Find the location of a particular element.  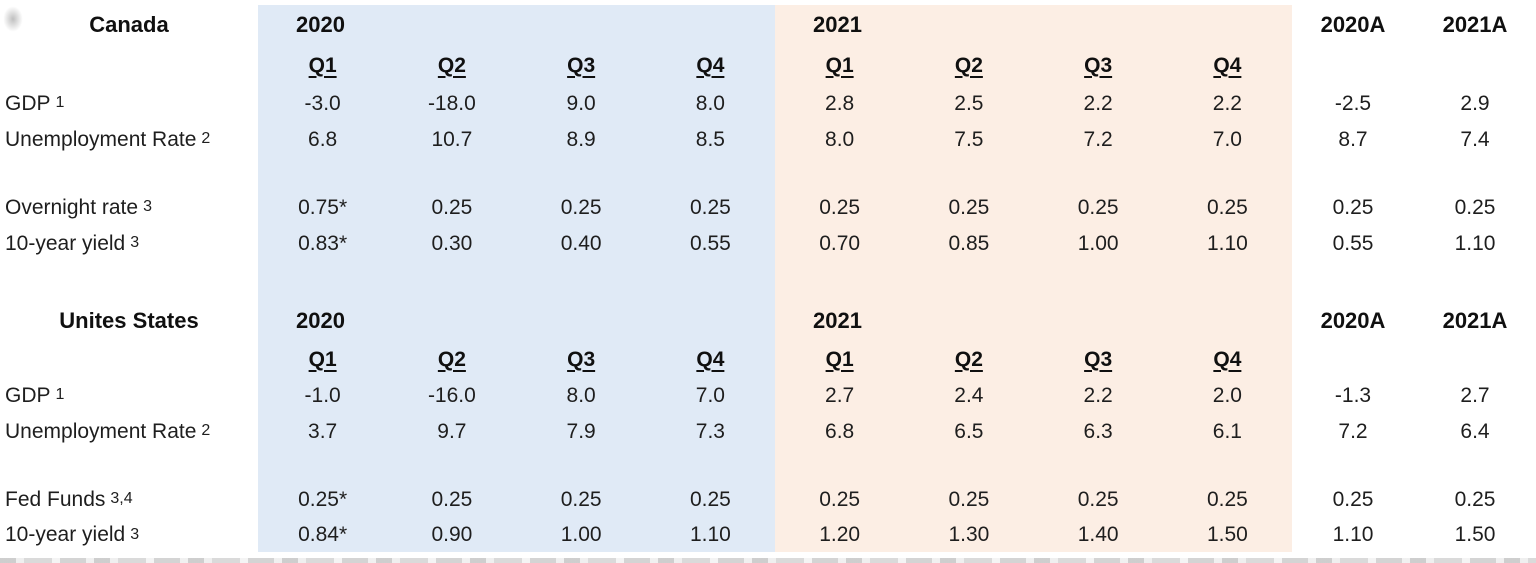

value-cell: 6.4 is located at coordinates (1475, 431).